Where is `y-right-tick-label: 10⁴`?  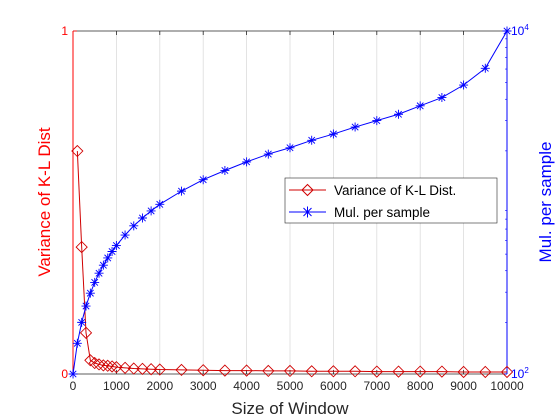 y-right-tick-label: 10⁴ is located at coordinates (520, 30).